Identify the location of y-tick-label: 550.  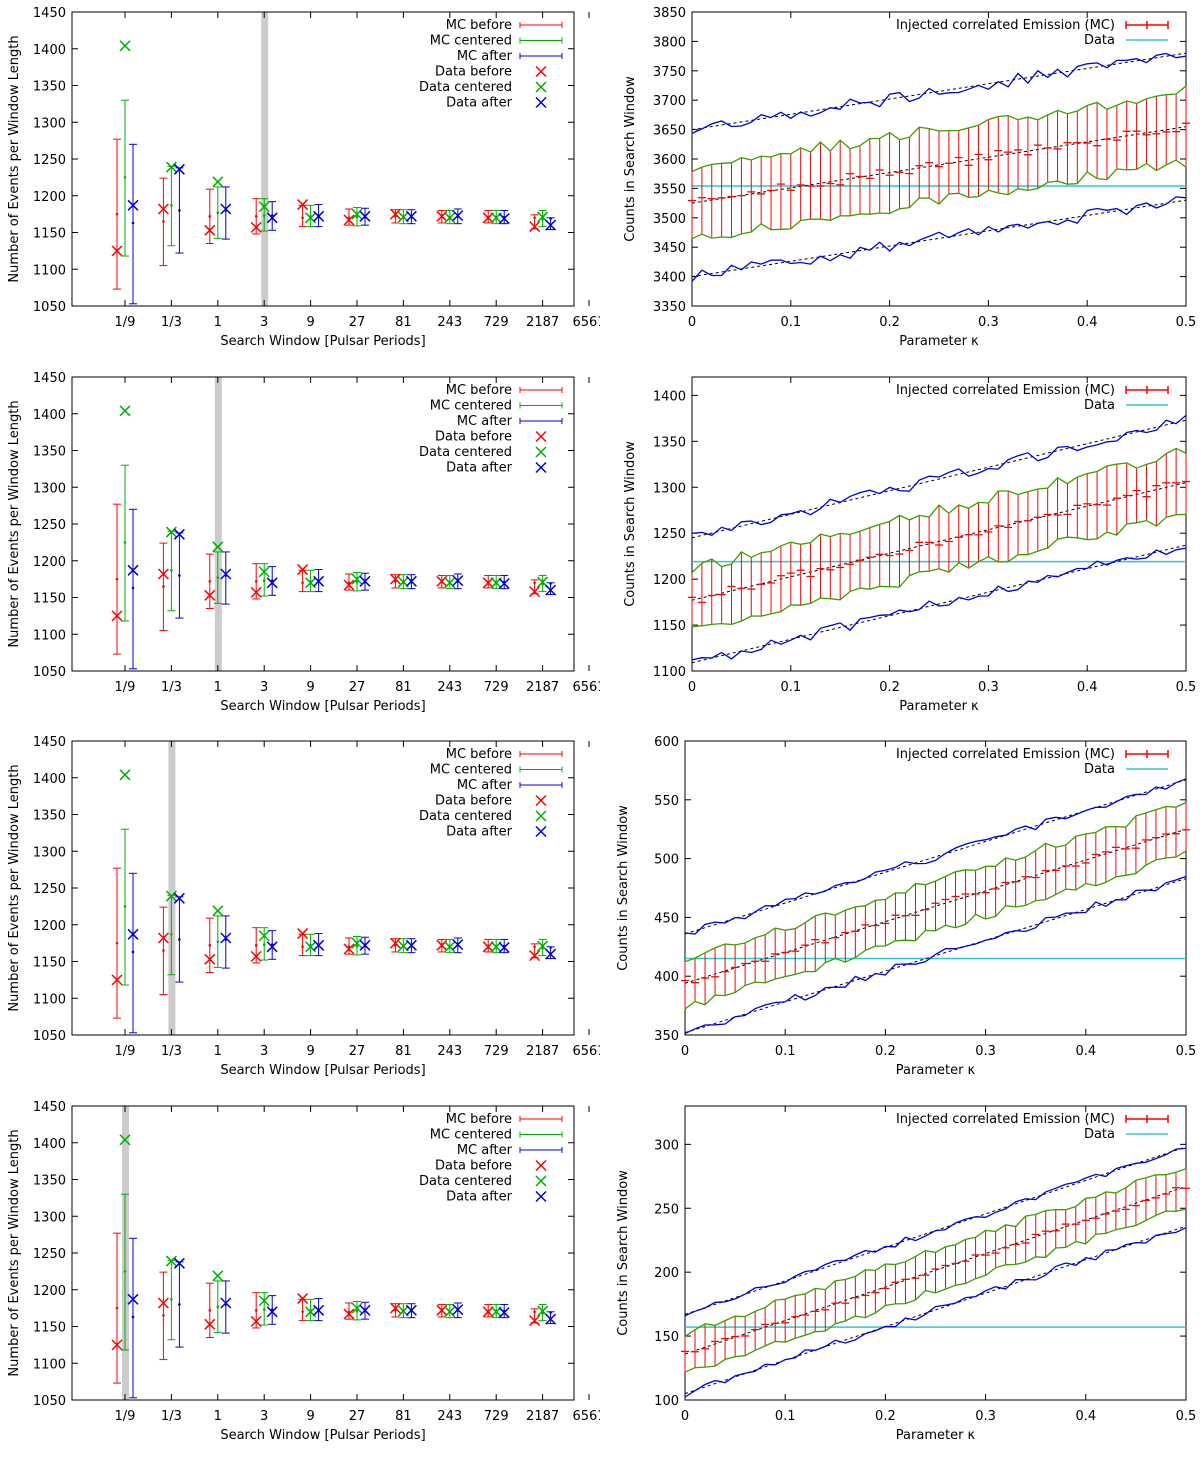
(666, 801).